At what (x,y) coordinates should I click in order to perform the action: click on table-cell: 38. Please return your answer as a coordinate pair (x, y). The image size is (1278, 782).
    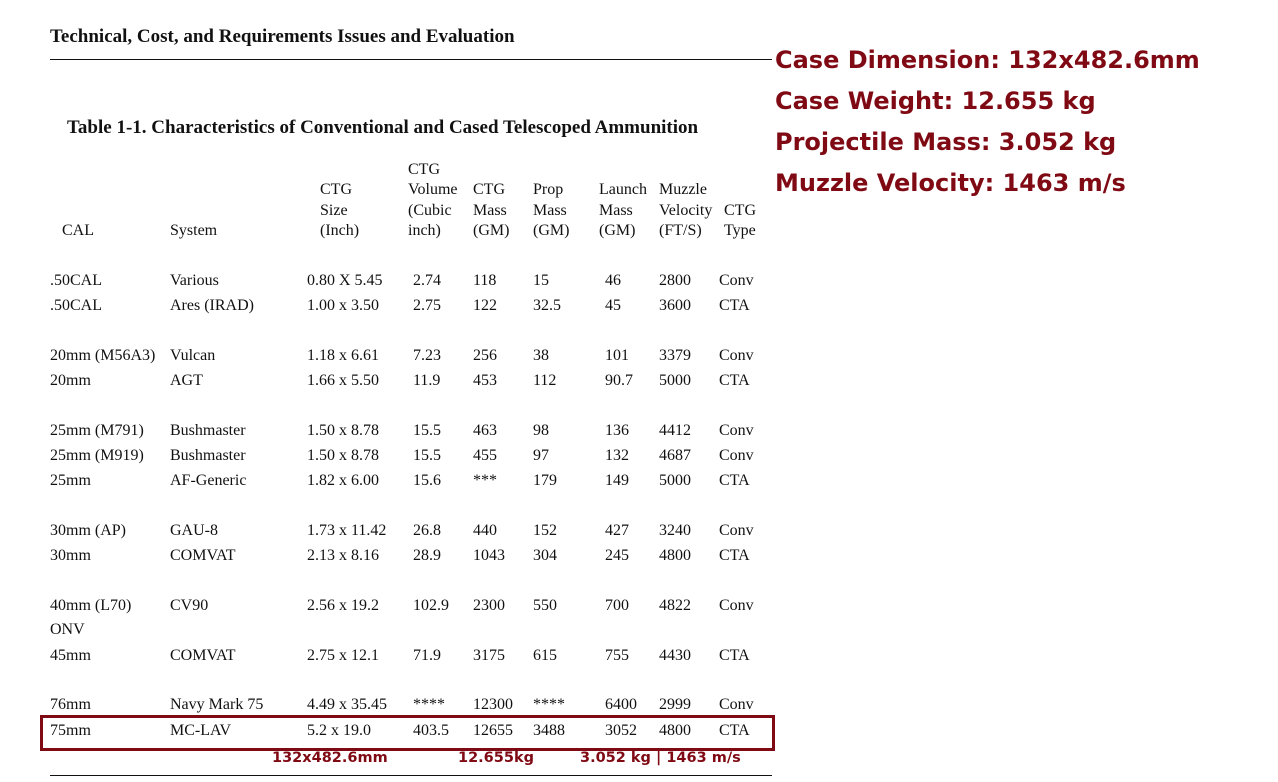
    Looking at the image, I should click on (541, 355).